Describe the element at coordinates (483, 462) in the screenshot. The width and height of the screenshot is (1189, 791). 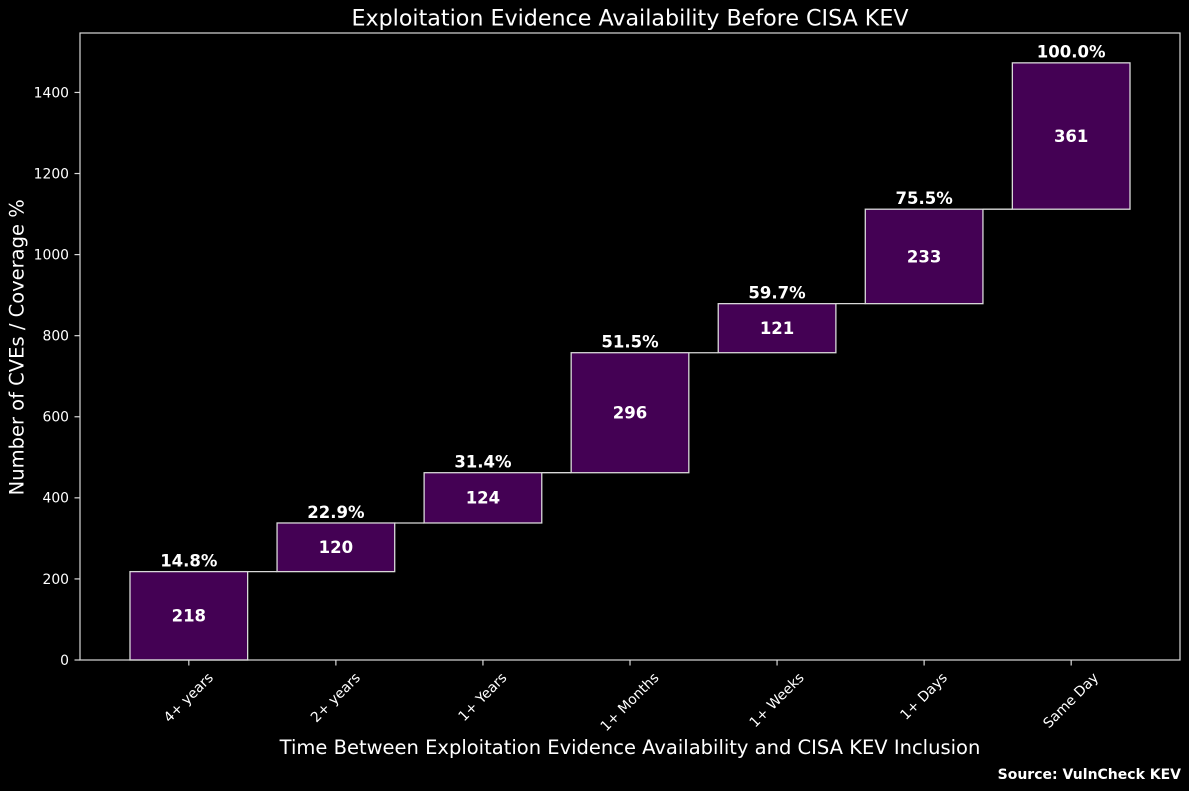
I see `bar-percent-label: 31.4%` at that location.